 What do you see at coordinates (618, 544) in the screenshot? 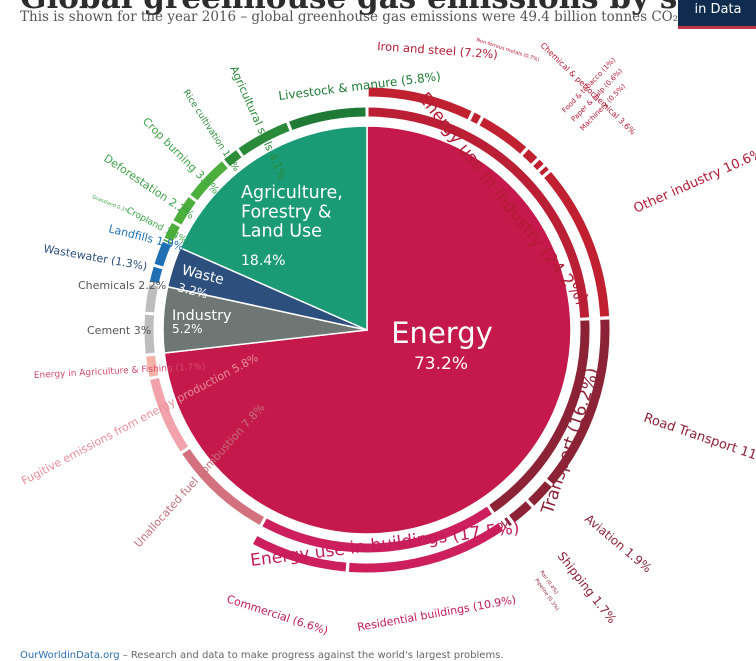
I see `label-aviation: Aviation 1.9%` at bounding box center [618, 544].